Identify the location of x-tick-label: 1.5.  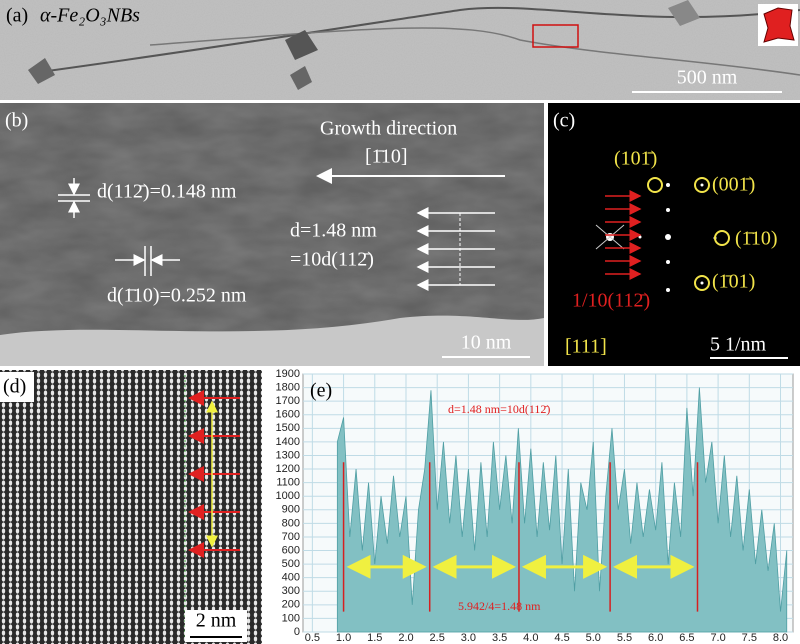
(374, 638).